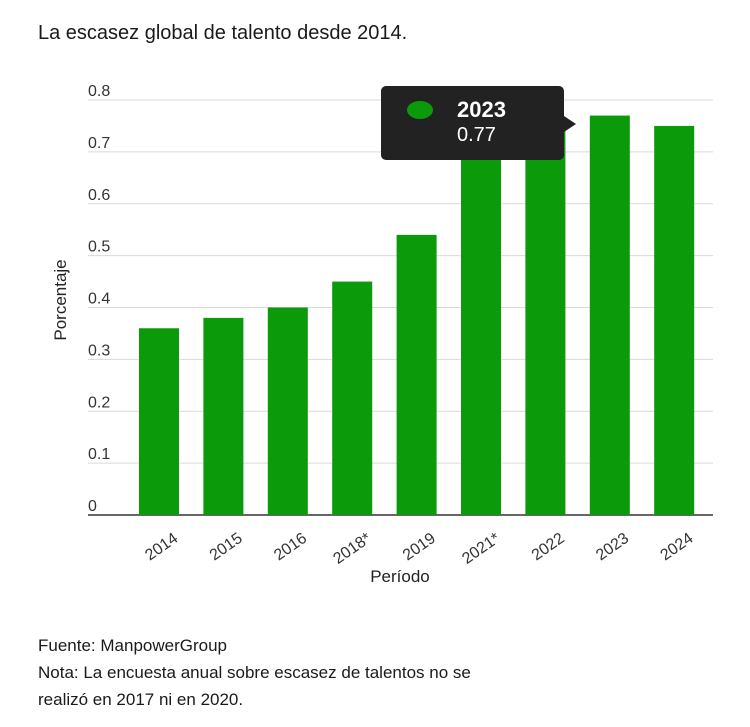 Image resolution: width=750 pixels, height=727 pixels. What do you see at coordinates (478, 123) in the screenshot?
I see `tooltip: 2023 0.77` at bounding box center [478, 123].